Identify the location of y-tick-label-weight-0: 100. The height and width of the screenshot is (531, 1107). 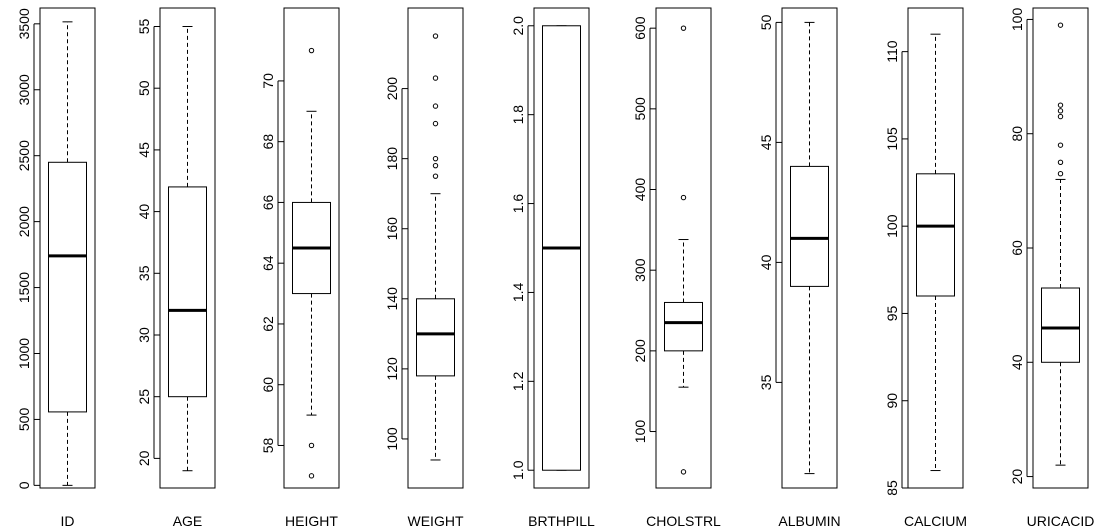
(392, 439).